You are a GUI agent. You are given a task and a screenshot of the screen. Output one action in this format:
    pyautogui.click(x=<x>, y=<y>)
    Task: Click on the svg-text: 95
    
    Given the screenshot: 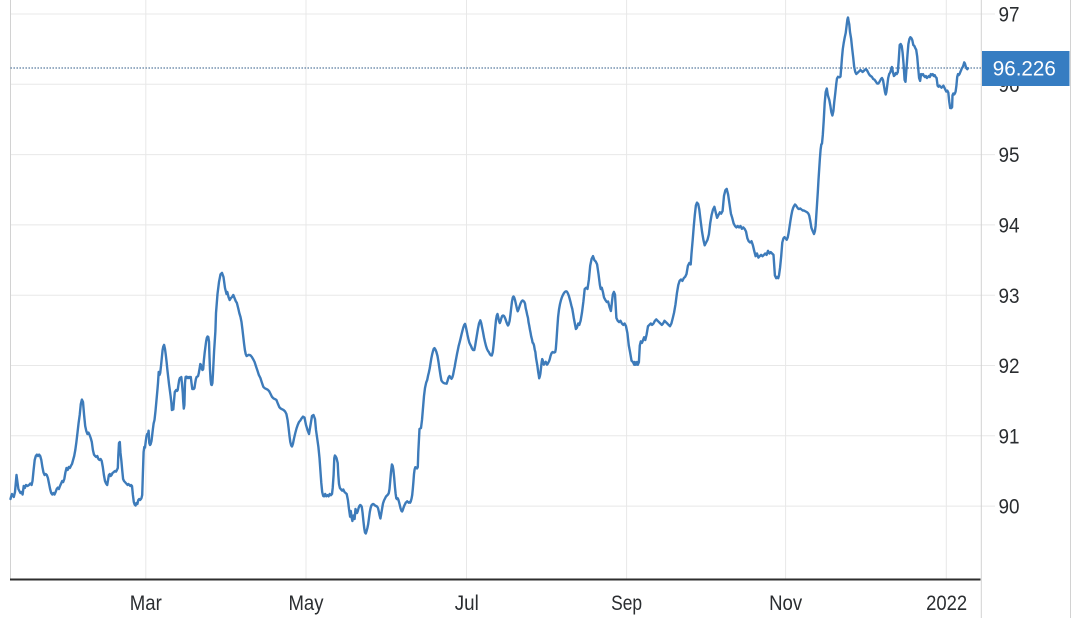 What is the action you would take?
    pyautogui.click(x=1009, y=155)
    